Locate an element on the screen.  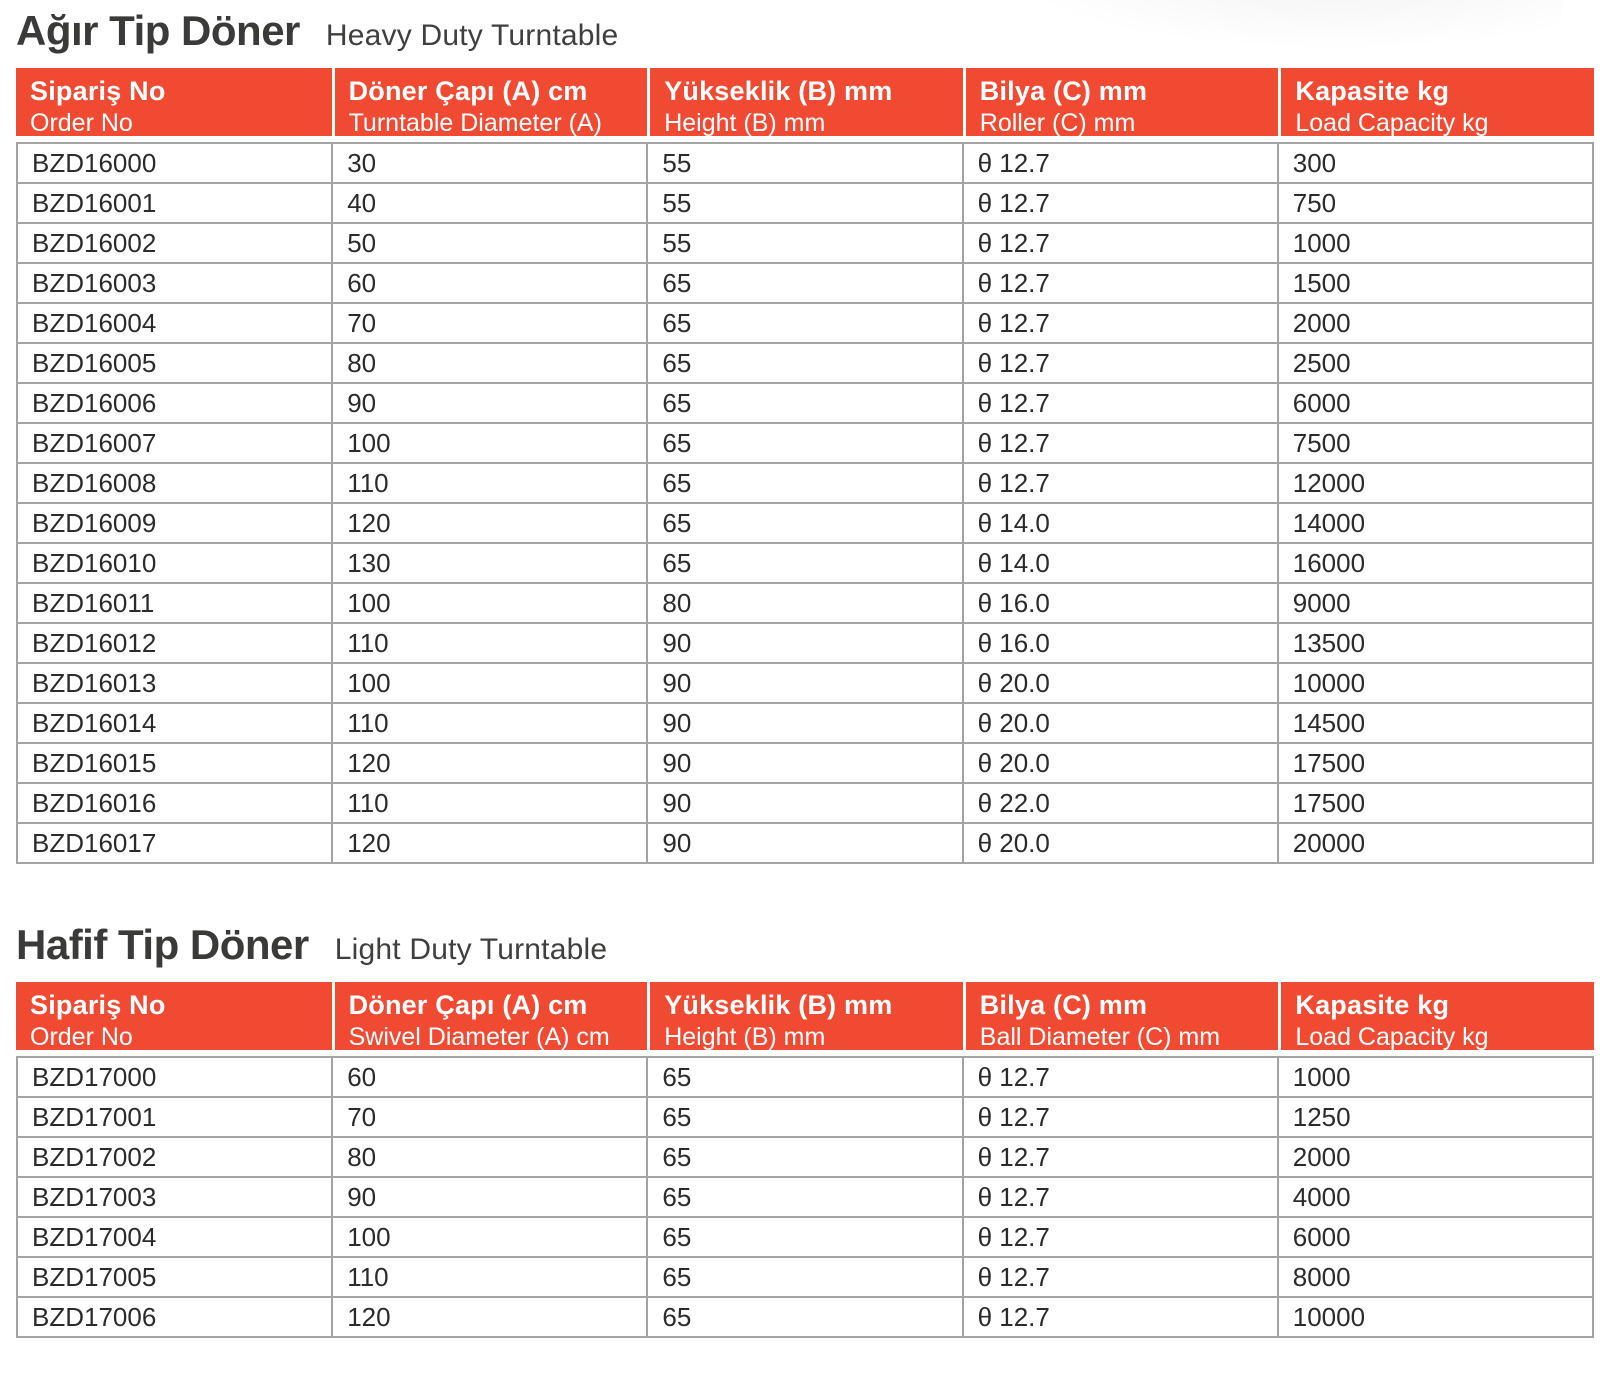
table-row: BZD16001 40 55 θ 12.7 750 is located at coordinates (805, 203).